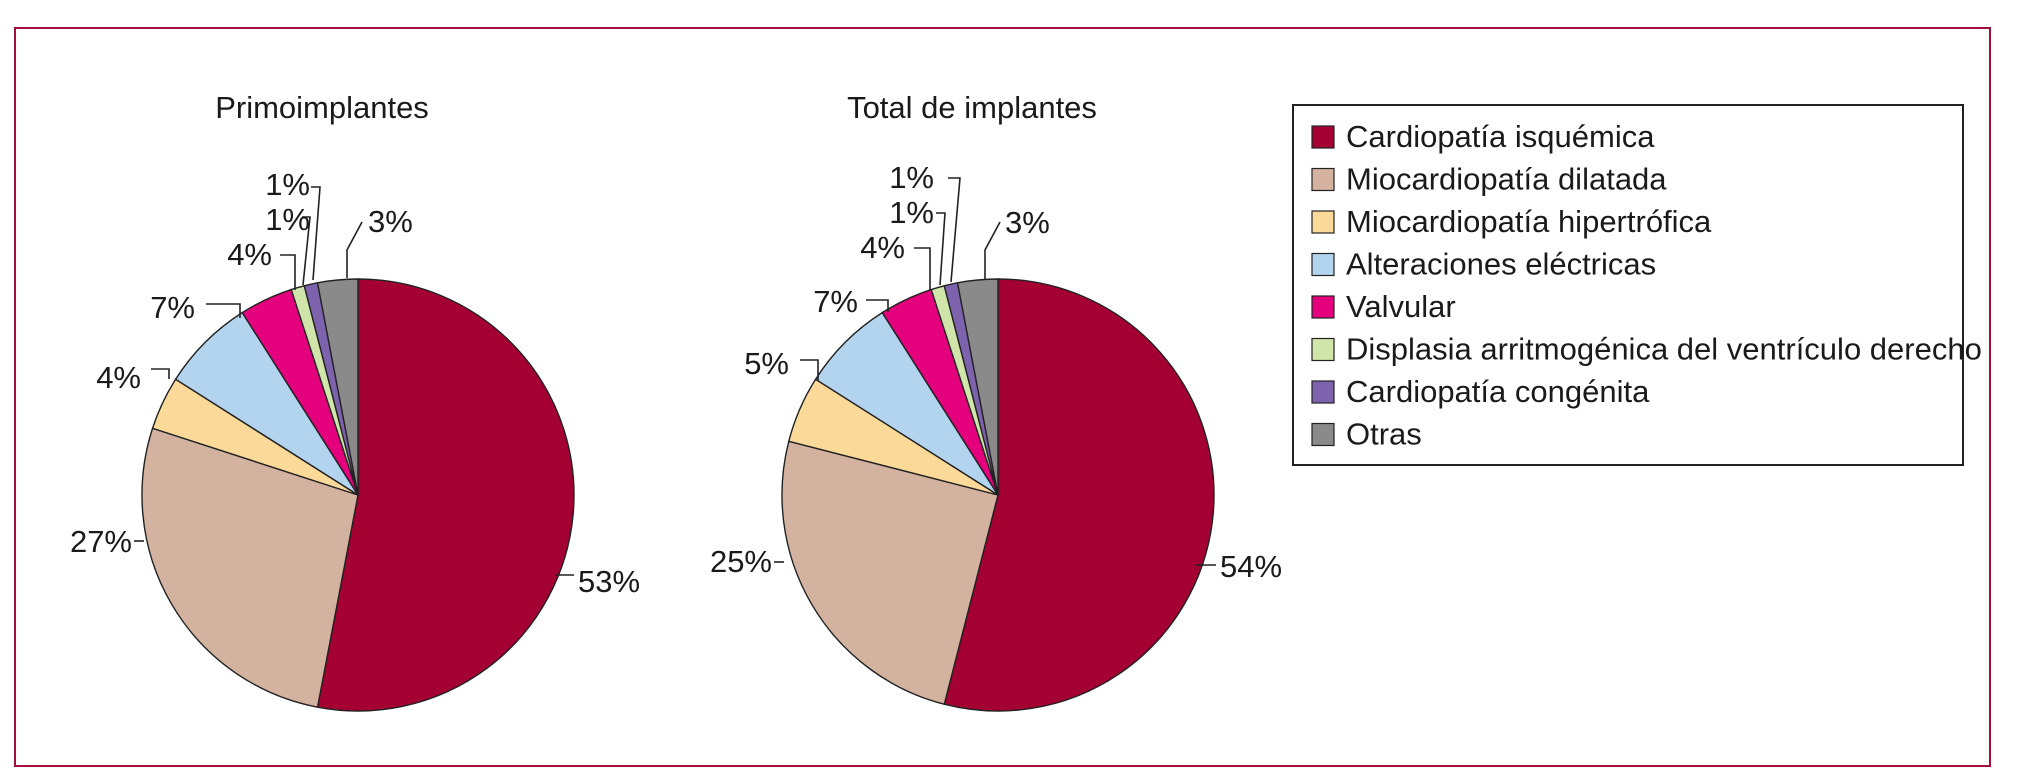  Describe the element at coordinates (1323, 222) in the screenshot. I see `legend-swatch-miocardiopatia-hipertrofica` at that location.